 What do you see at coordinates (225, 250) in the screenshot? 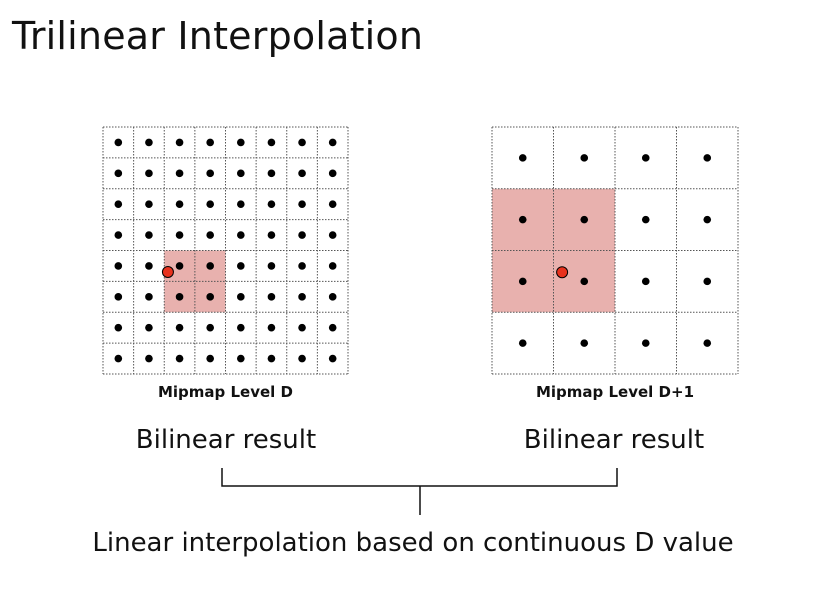
I see `mipmap-level-d-grid` at bounding box center [225, 250].